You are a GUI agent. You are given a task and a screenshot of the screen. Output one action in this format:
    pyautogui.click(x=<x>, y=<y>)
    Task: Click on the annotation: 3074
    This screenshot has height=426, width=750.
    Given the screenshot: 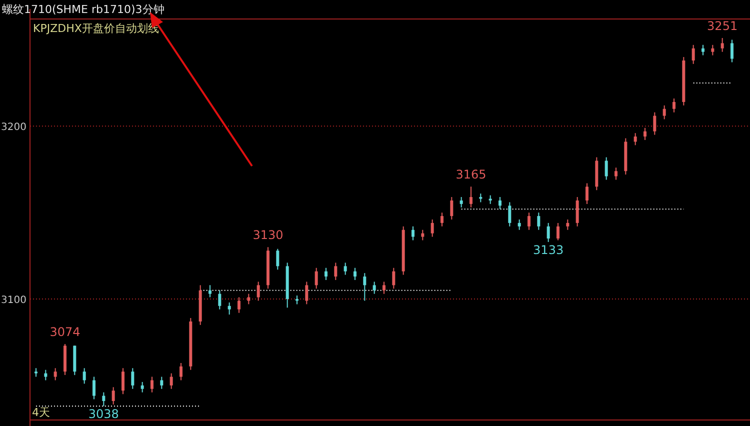 What is the action you would take?
    pyautogui.click(x=65, y=331)
    